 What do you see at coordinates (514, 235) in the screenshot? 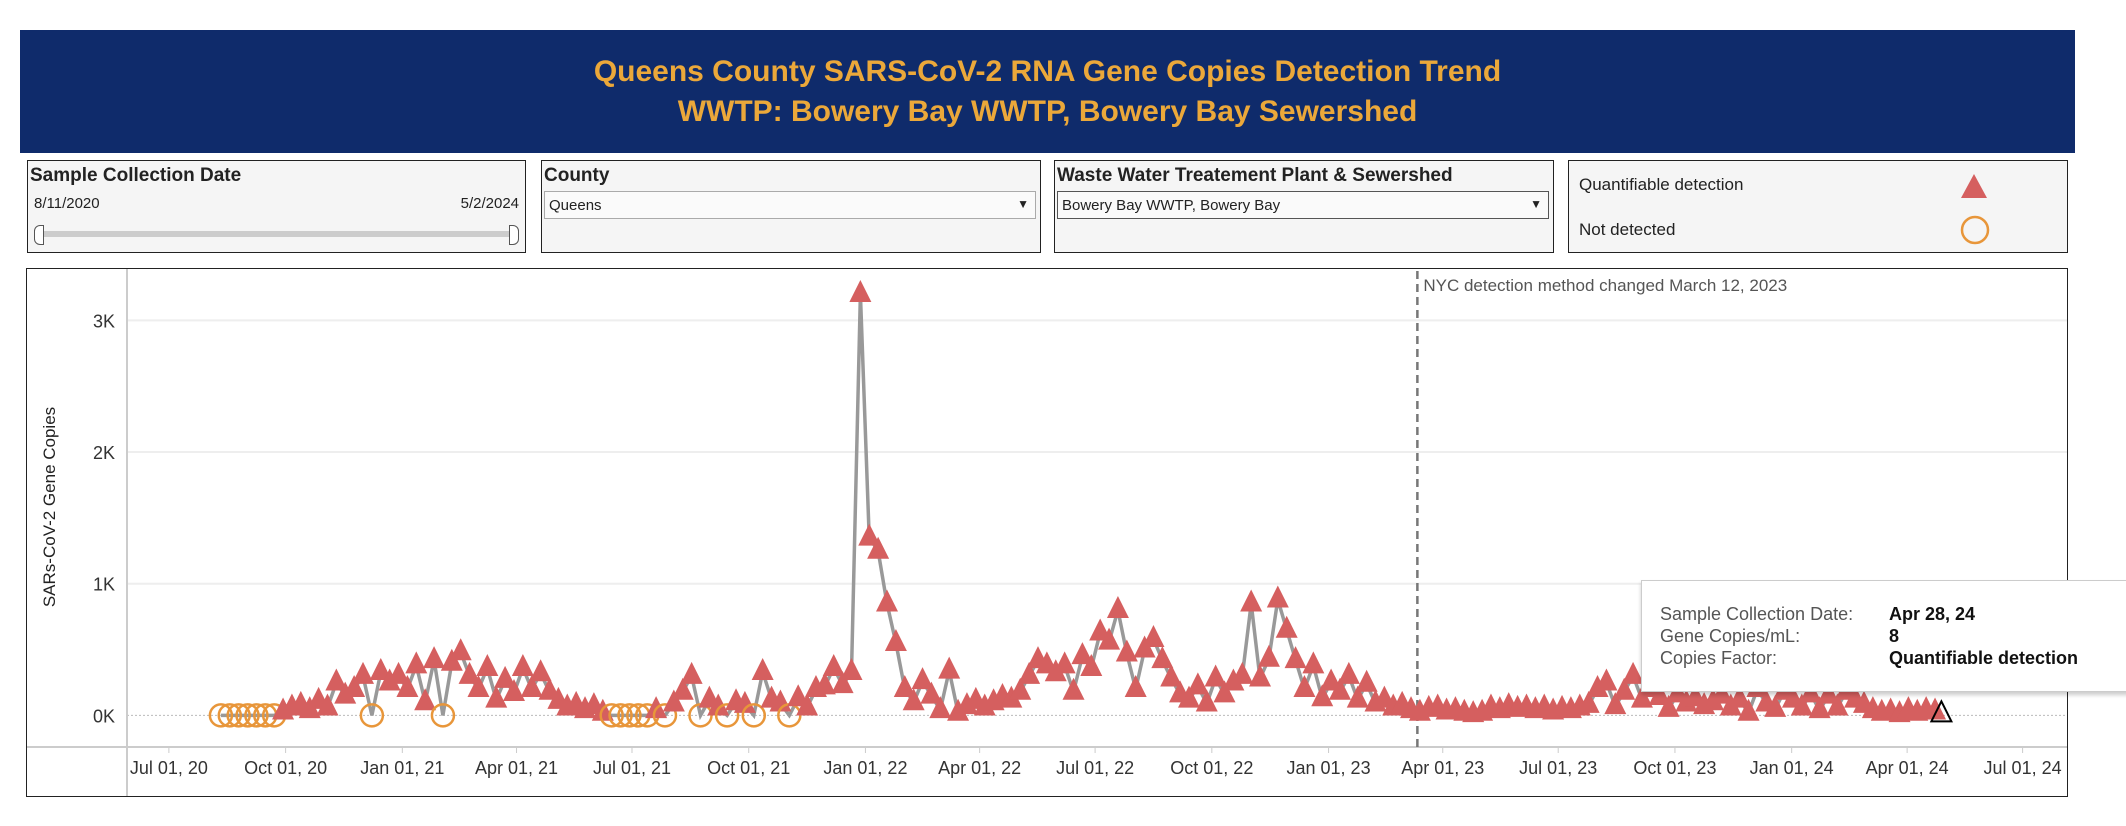
I see `slider-end-handle` at bounding box center [514, 235].